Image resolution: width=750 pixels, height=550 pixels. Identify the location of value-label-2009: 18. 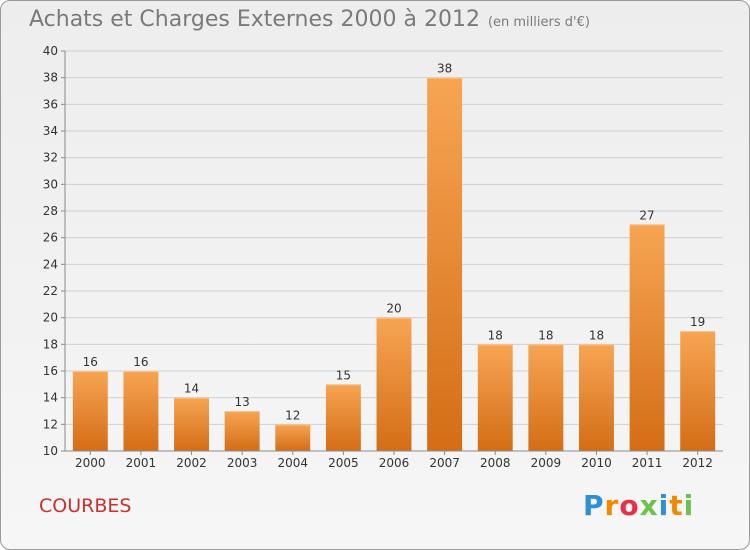
(545, 335).